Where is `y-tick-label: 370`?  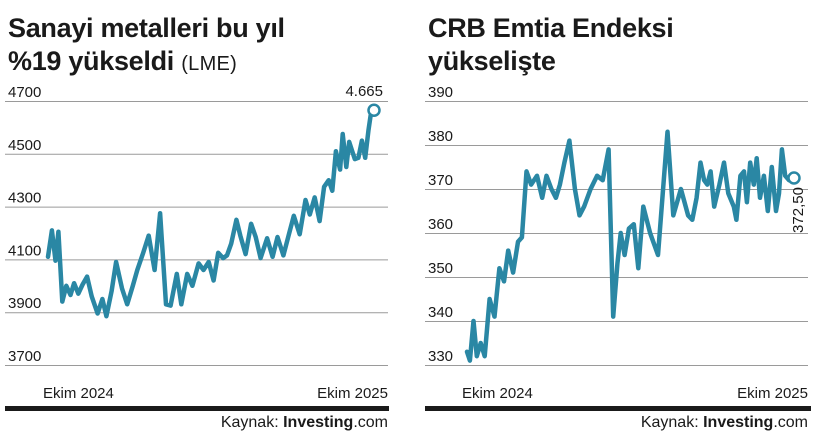 y-tick-label: 370 is located at coordinates (440, 180).